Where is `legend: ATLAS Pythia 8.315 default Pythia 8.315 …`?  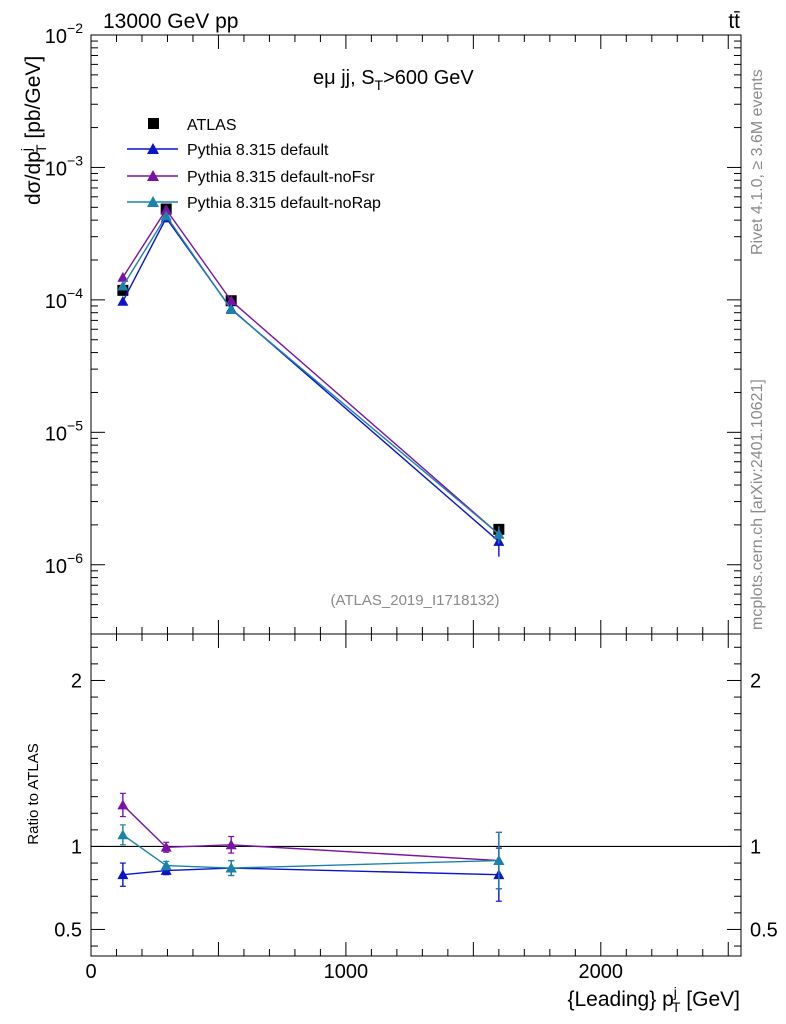
legend: ATLAS Pythia 8.315 default Pythia 8.315 … is located at coordinates (254, 164).